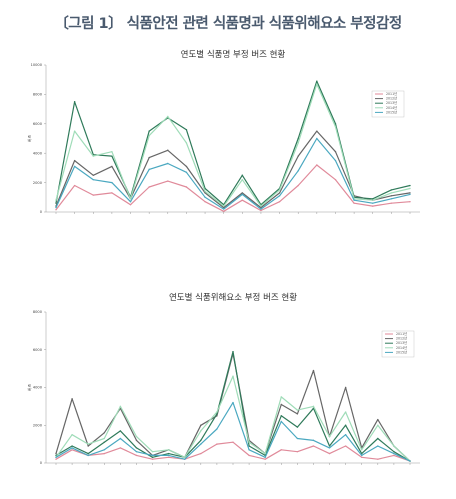 This screenshot has height=499, width=456. Describe the element at coordinates (233, 54) in the screenshot. I see `chart-title: 연도별 식품명 부정 버즈 현황` at that location.